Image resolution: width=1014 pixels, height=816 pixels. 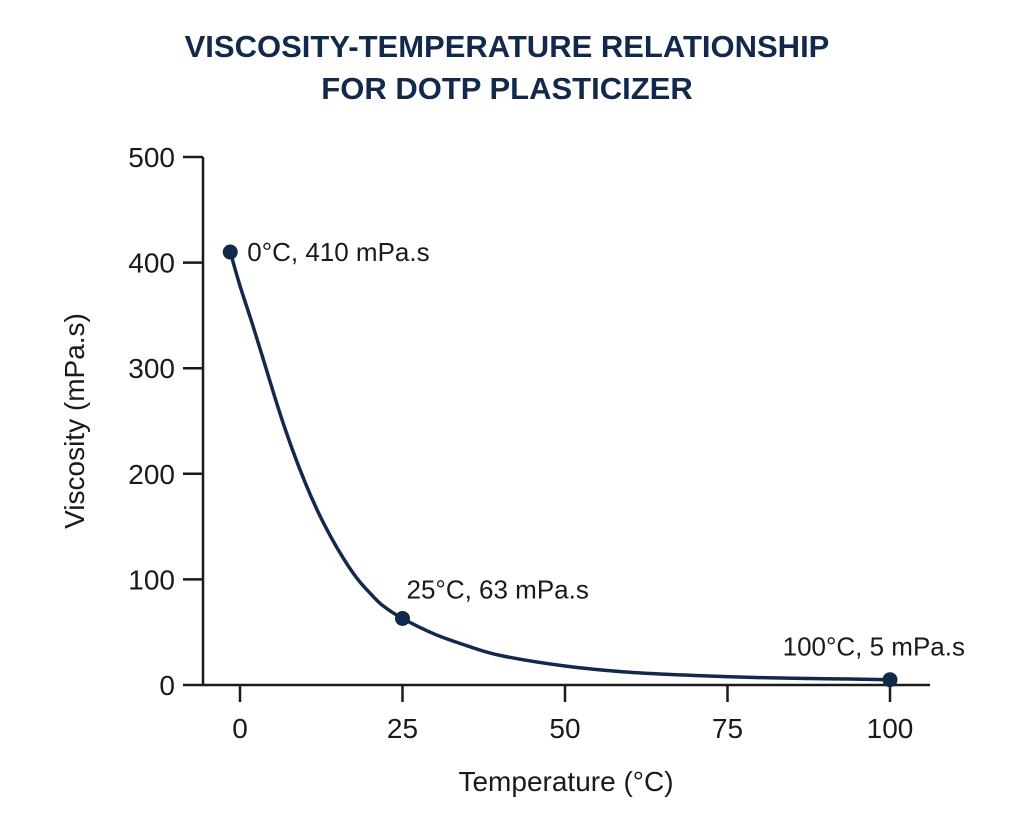 What do you see at coordinates (874, 647) in the screenshot?
I see `data-point-label: 100°C, 5 mPa.s` at bounding box center [874, 647].